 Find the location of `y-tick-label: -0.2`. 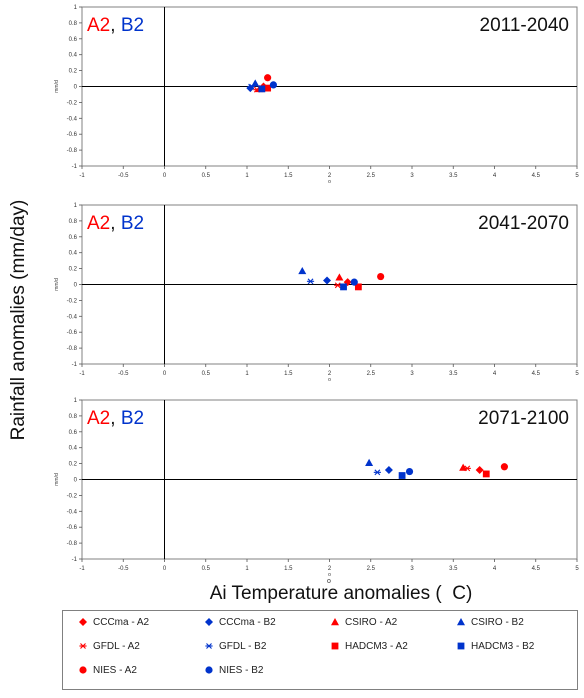

y-tick-label: -0.2 is located at coordinates (72, 496).